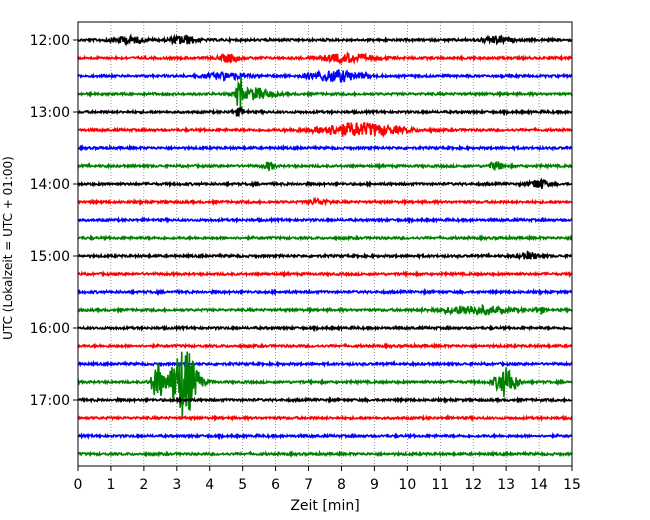 The image size is (650, 520). What do you see at coordinates (78, 485) in the screenshot?
I see `x-tick-label: 0` at bounding box center [78, 485].